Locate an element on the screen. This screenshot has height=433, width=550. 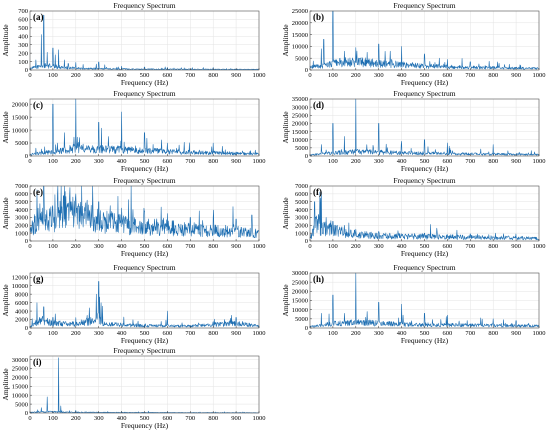
y-tick-label: 6000 is located at coordinates (21, 194).